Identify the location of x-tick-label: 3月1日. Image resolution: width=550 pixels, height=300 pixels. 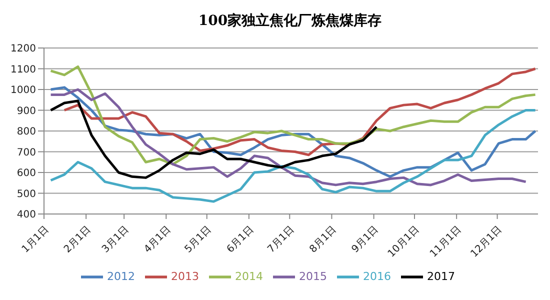
(116, 240).